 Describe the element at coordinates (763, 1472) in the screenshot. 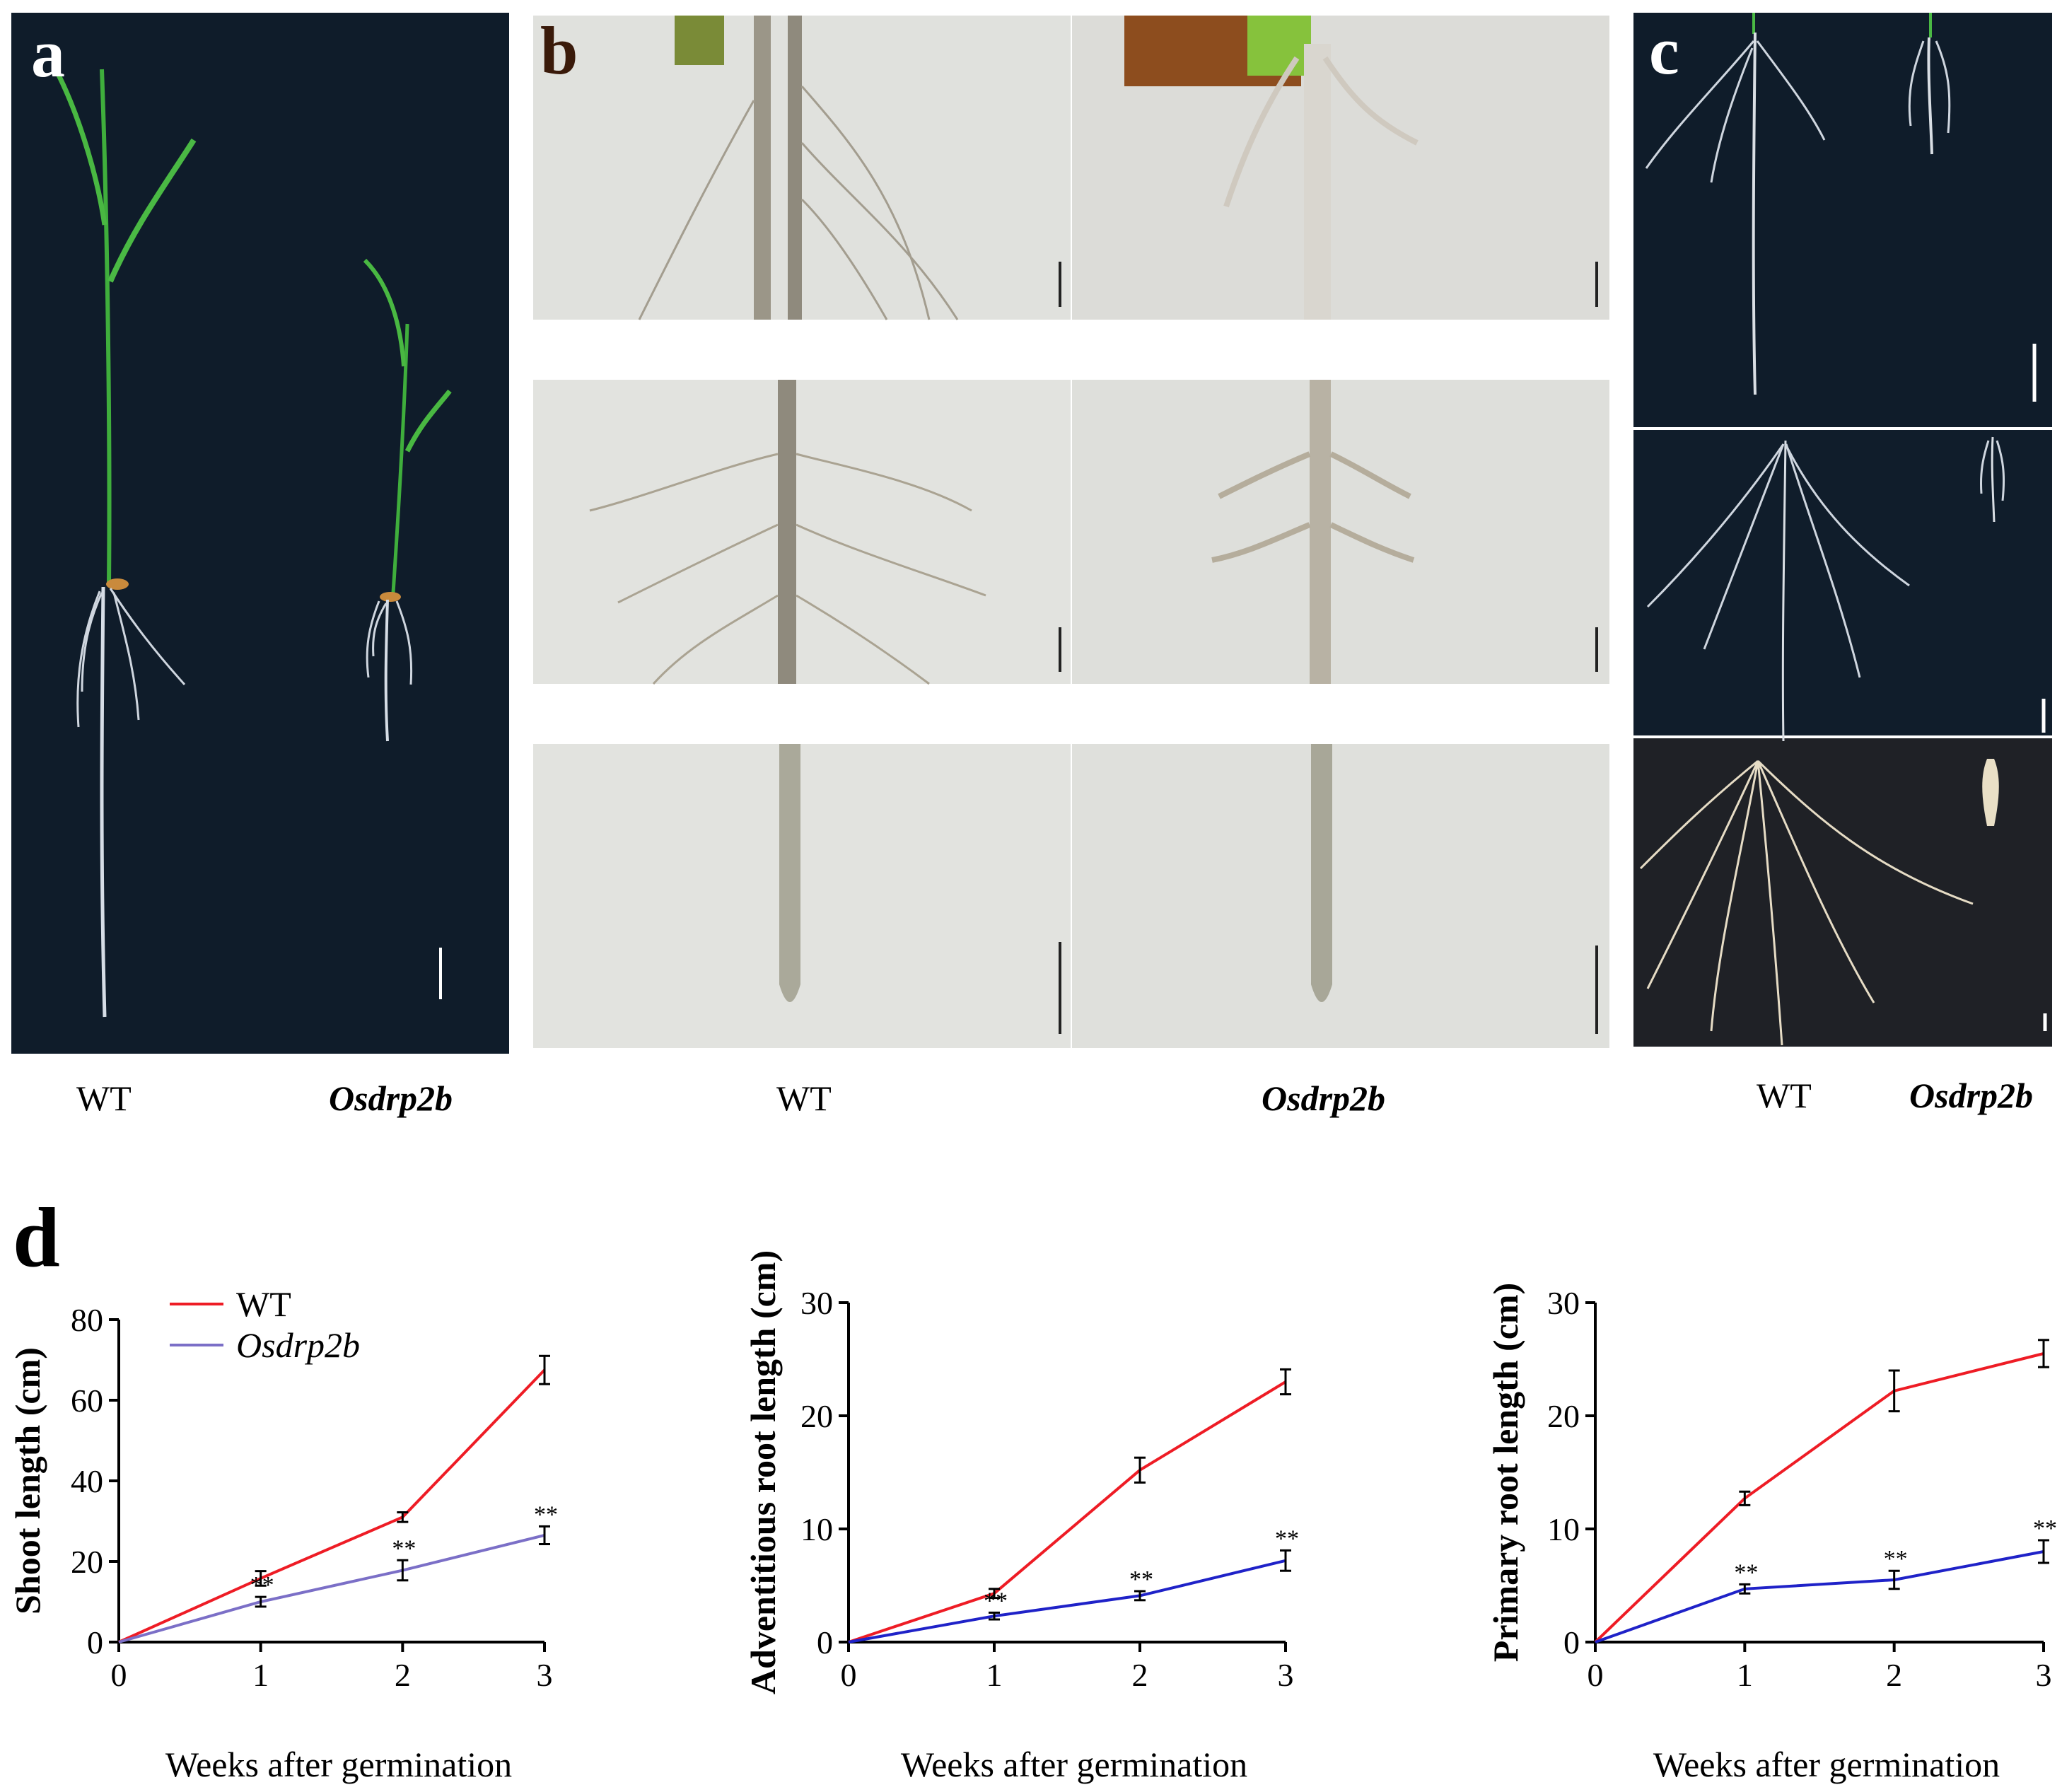

I see `y-axis-label: Adventitious root length (cm)` at that location.